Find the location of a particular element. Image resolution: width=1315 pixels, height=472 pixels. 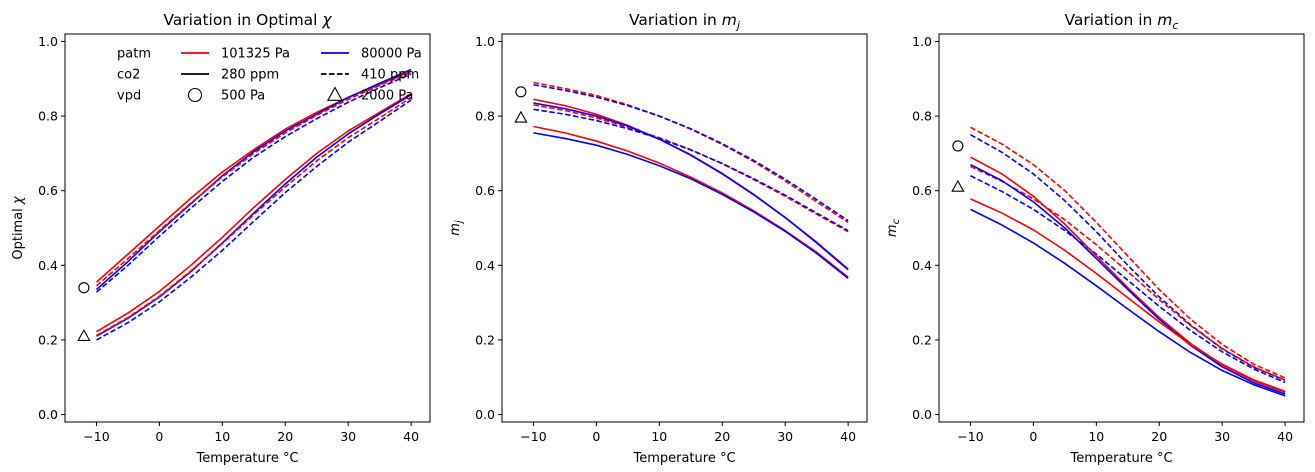

panel-title-symbol: χ is located at coordinates (326, 20).